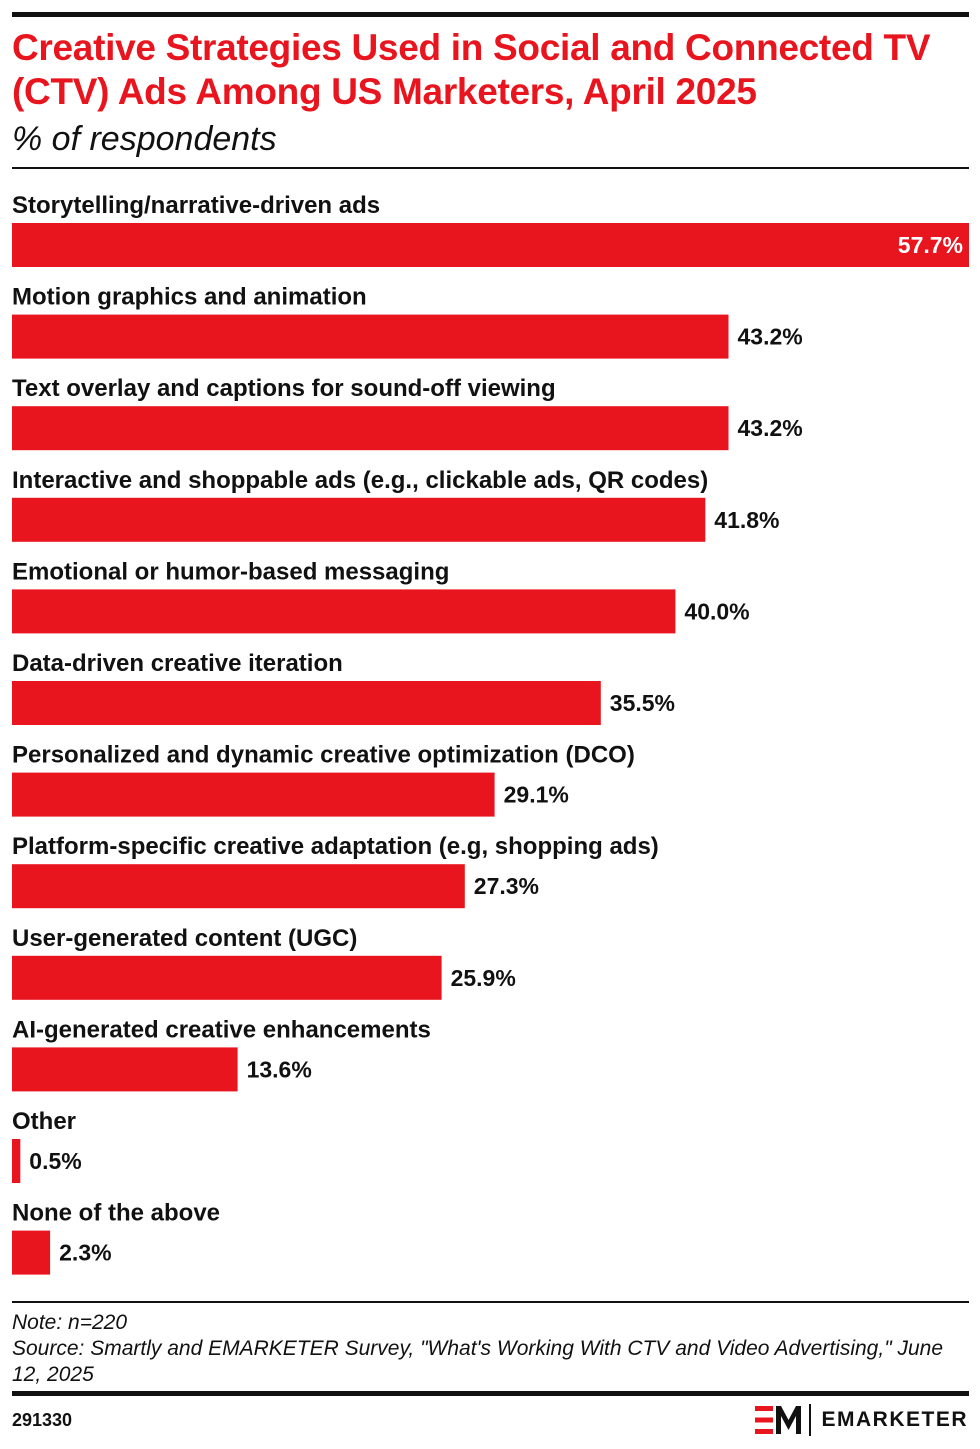  What do you see at coordinates (716, 611) in the screenshot?
I see `value-label: 40.0%` at bounding box center [716, 611].